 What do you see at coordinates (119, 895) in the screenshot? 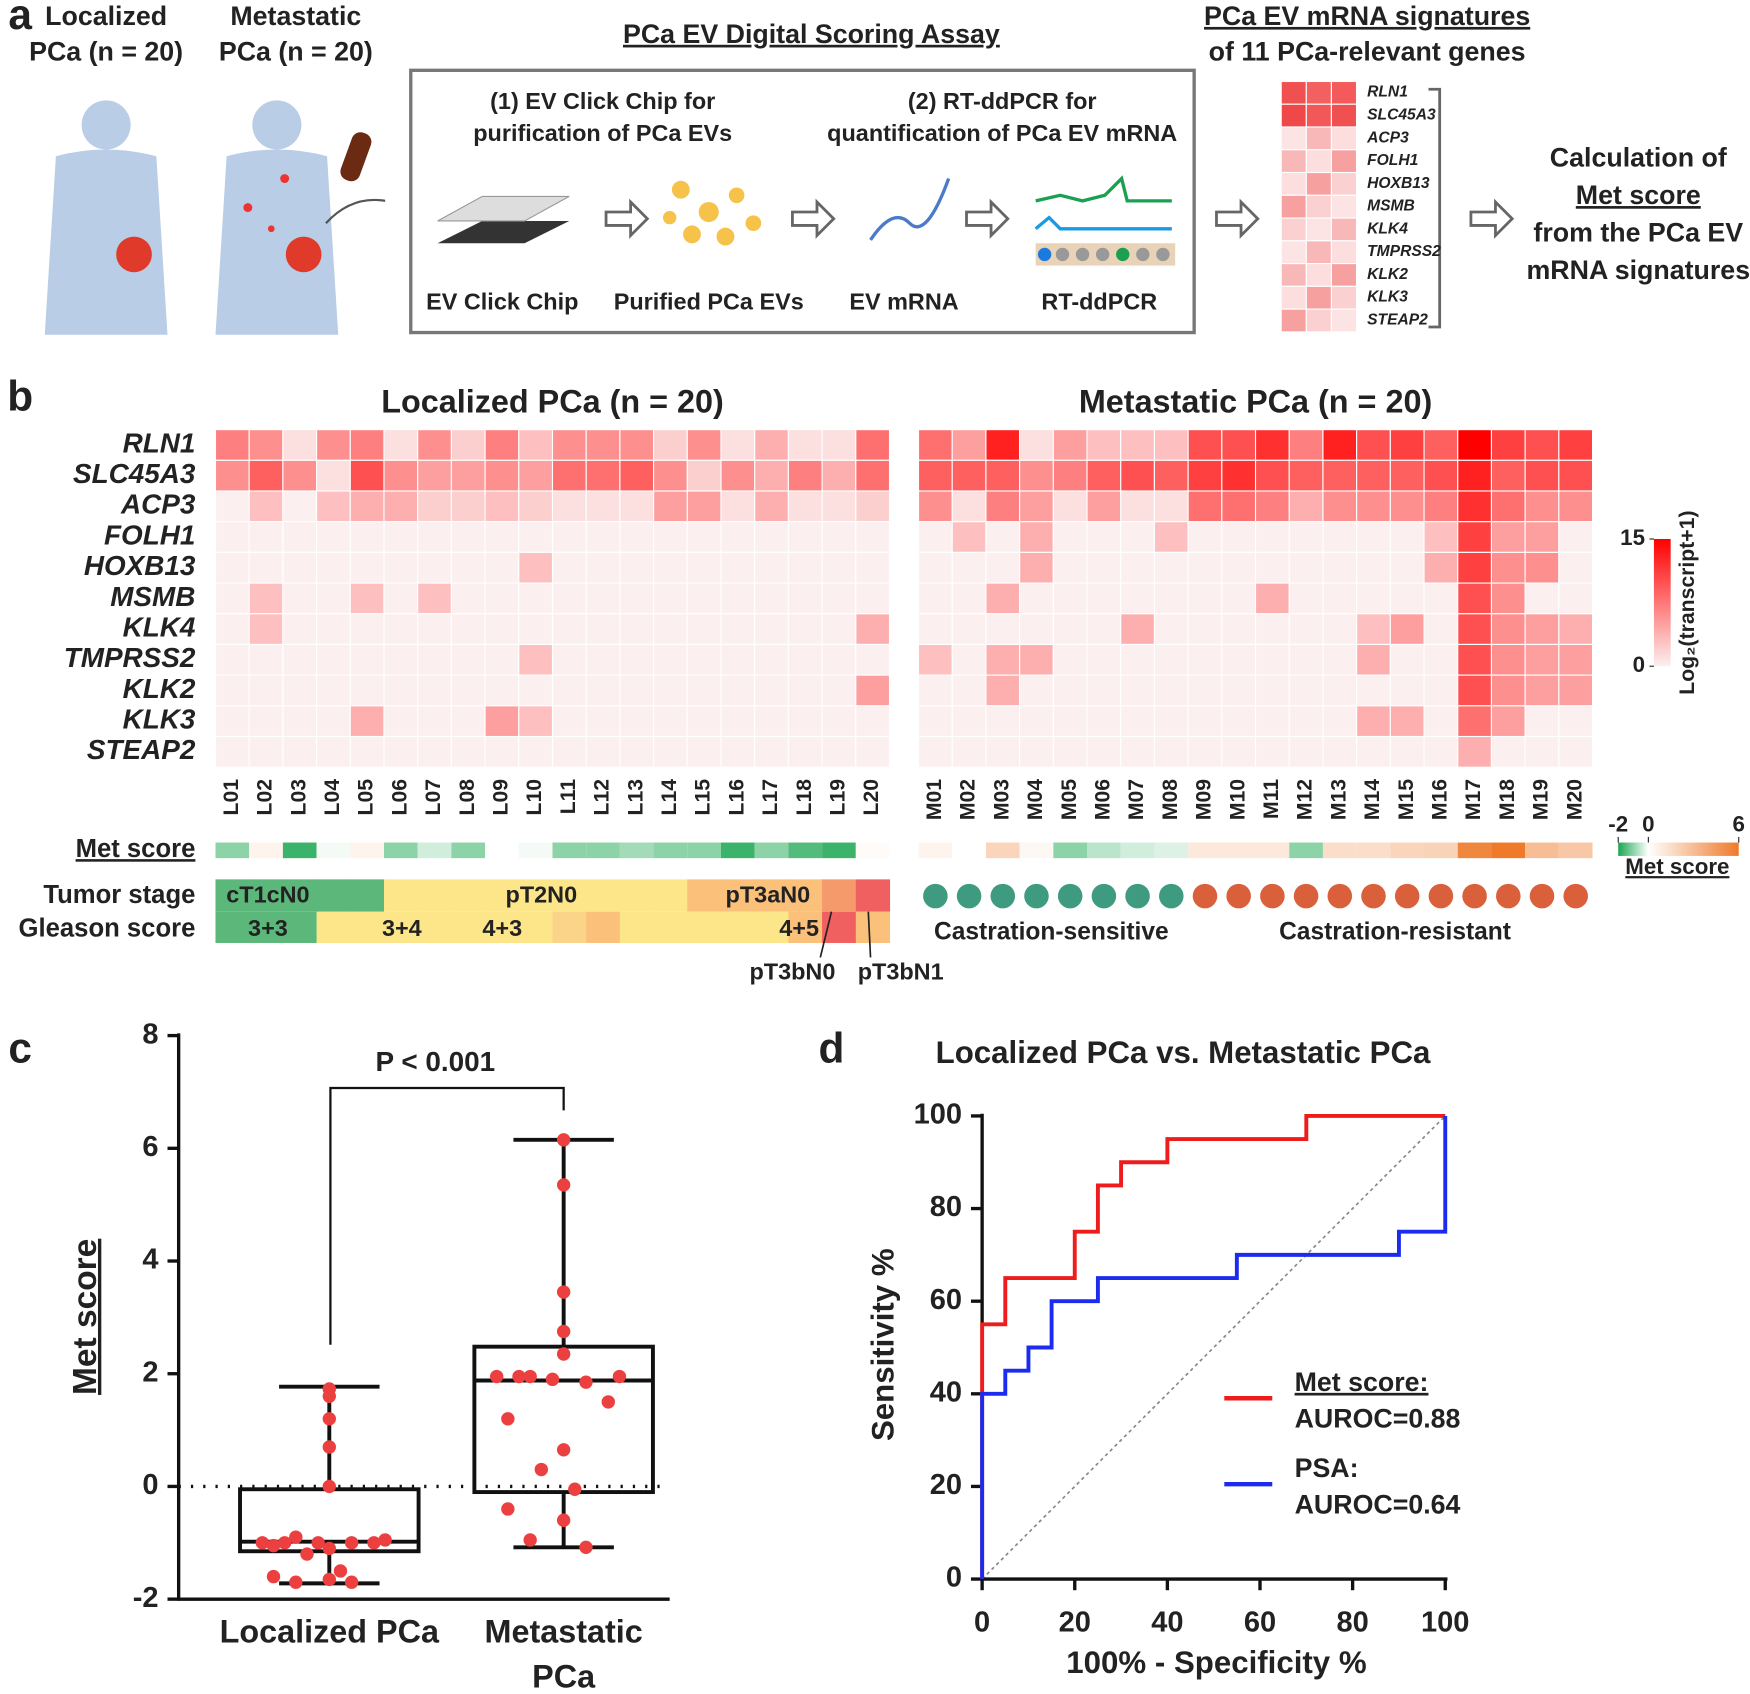
I see `row-label: Tumor stage` at bounding box center [119, 895].